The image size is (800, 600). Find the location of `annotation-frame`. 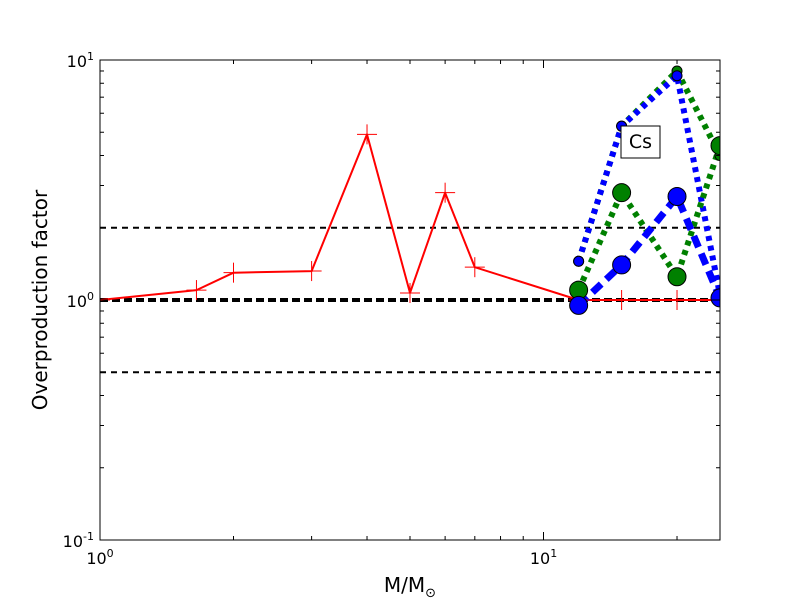

annotation-frame is located at coordinates (640, 142).